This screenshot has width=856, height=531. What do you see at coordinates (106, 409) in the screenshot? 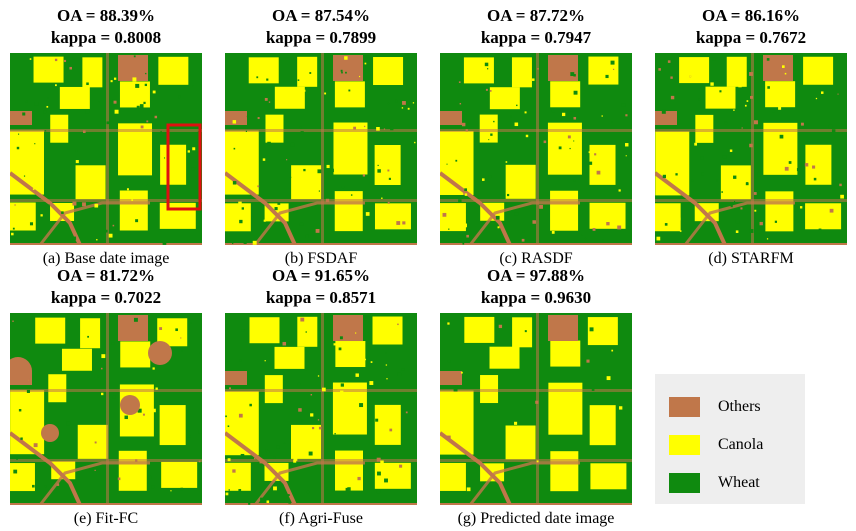
I see `classification-map` at bounding box center [106, 409].